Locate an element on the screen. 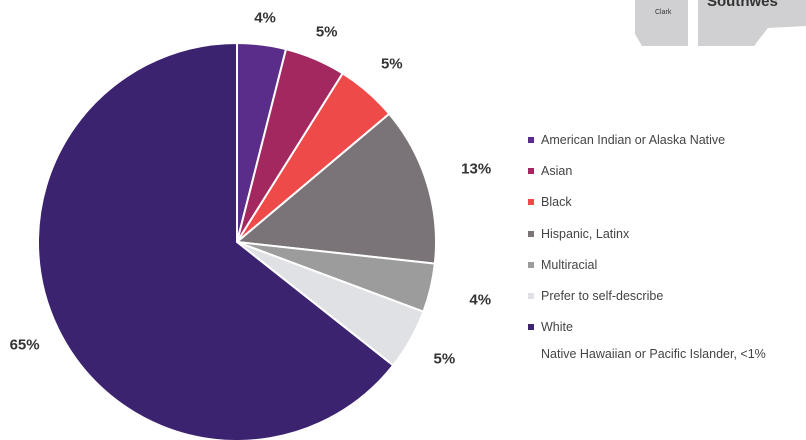 The image size is (806, 440). legend-item: Prefer to self-describe is located at coordinates (647, 295).